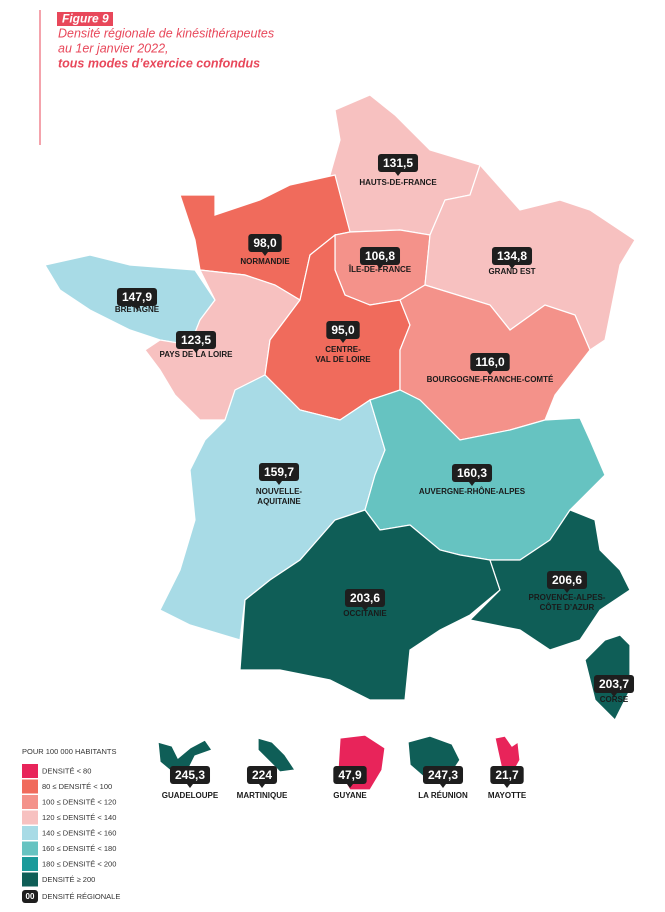 The width and height of the screenshot is (665, 912). I want to click on region-density-badge: 224, so click(262, 777).